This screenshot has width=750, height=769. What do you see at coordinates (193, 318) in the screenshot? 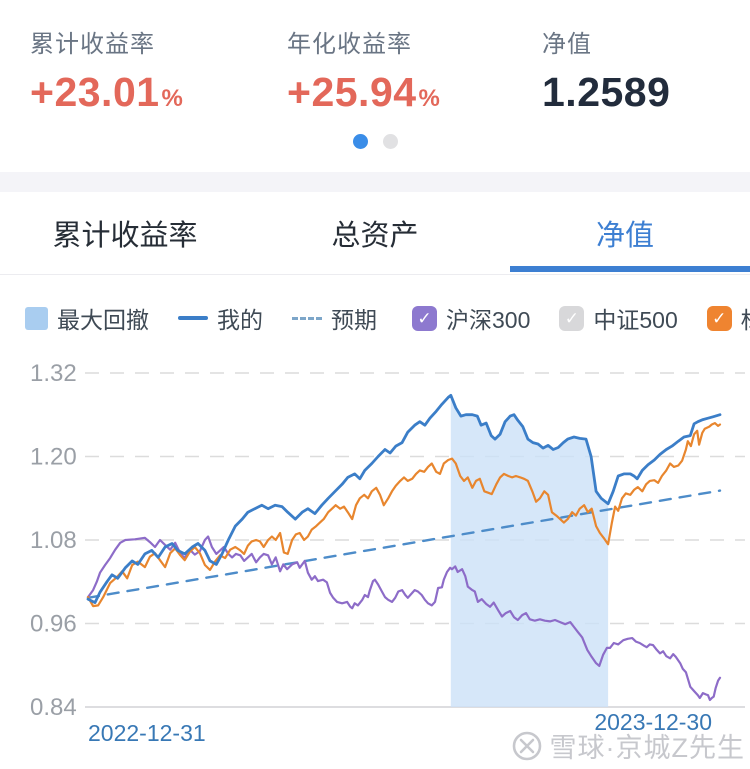
I see `line-swatch-icon` at bounding box center [193, 318].